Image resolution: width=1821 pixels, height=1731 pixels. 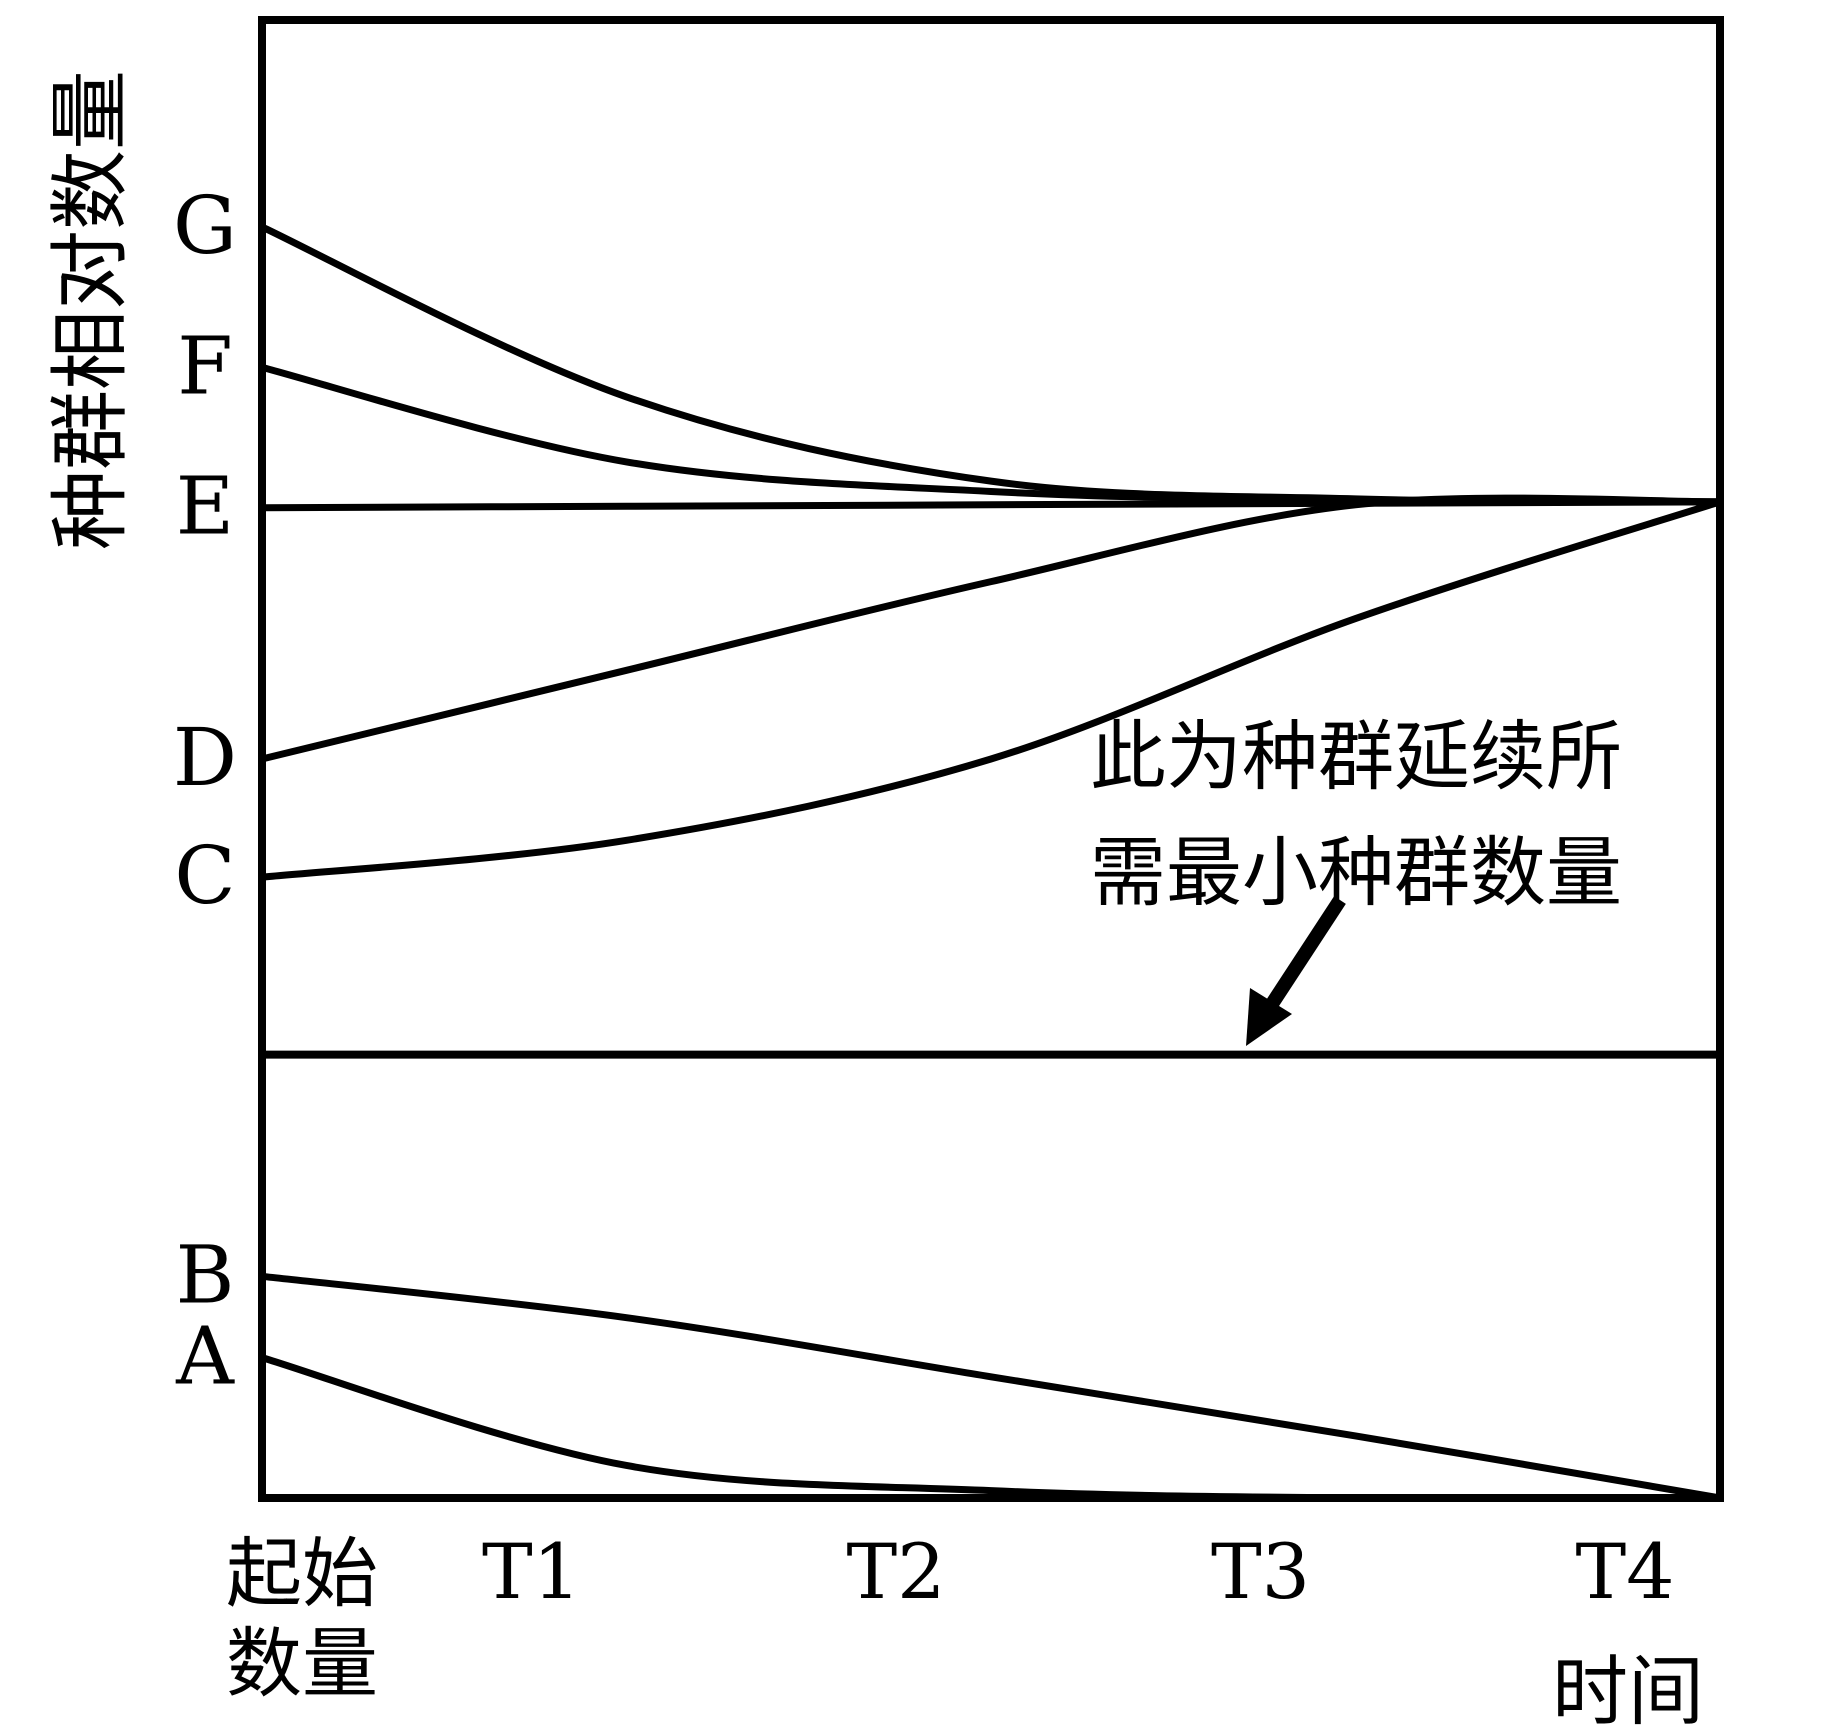 What do you see at coordinates (895, 1571) in the screenshot?
I see `x-tick-label-t2: T2` at bounding box center [895, 1571].